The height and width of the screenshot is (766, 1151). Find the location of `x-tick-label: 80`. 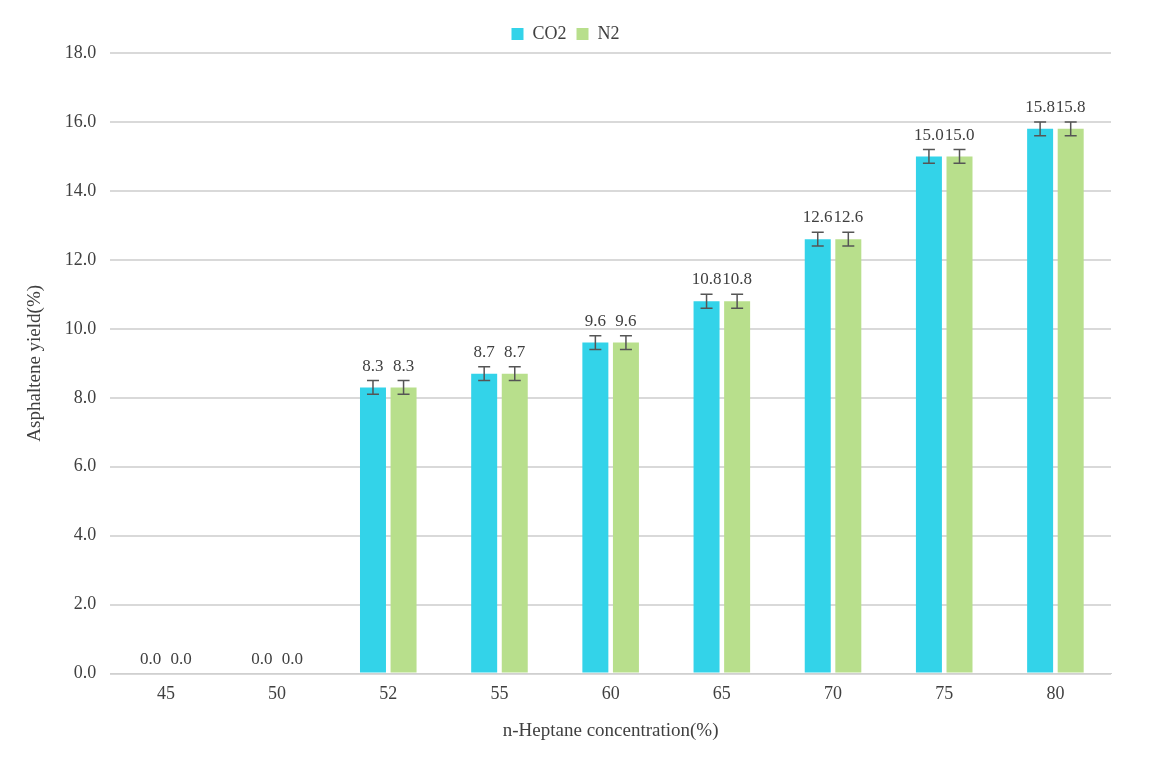

x-tick-label: 80 is located at coordinates (1055, 693).